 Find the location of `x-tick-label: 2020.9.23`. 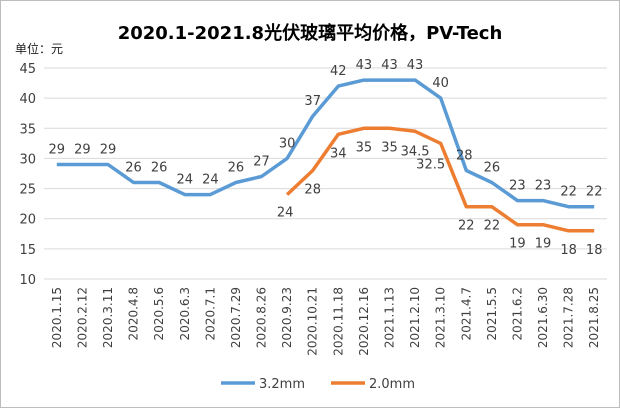

x-tick-label: 2020.9.23 is located at coordinates (287, 317).